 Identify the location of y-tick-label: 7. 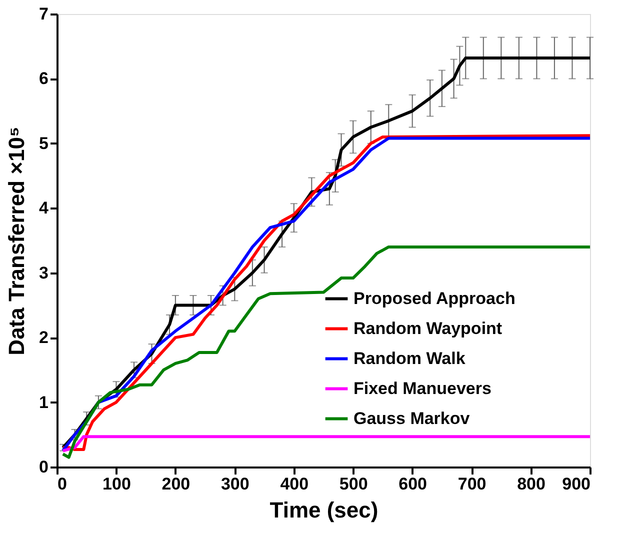
(43, 14).